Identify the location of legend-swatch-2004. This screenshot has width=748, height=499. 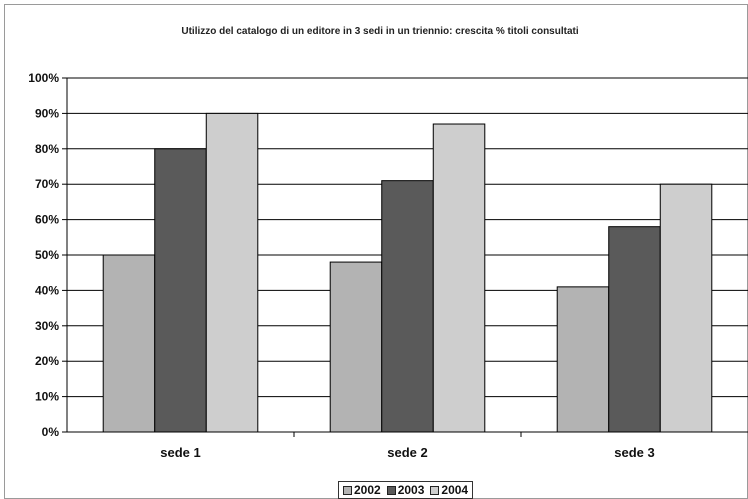
(435, 490).